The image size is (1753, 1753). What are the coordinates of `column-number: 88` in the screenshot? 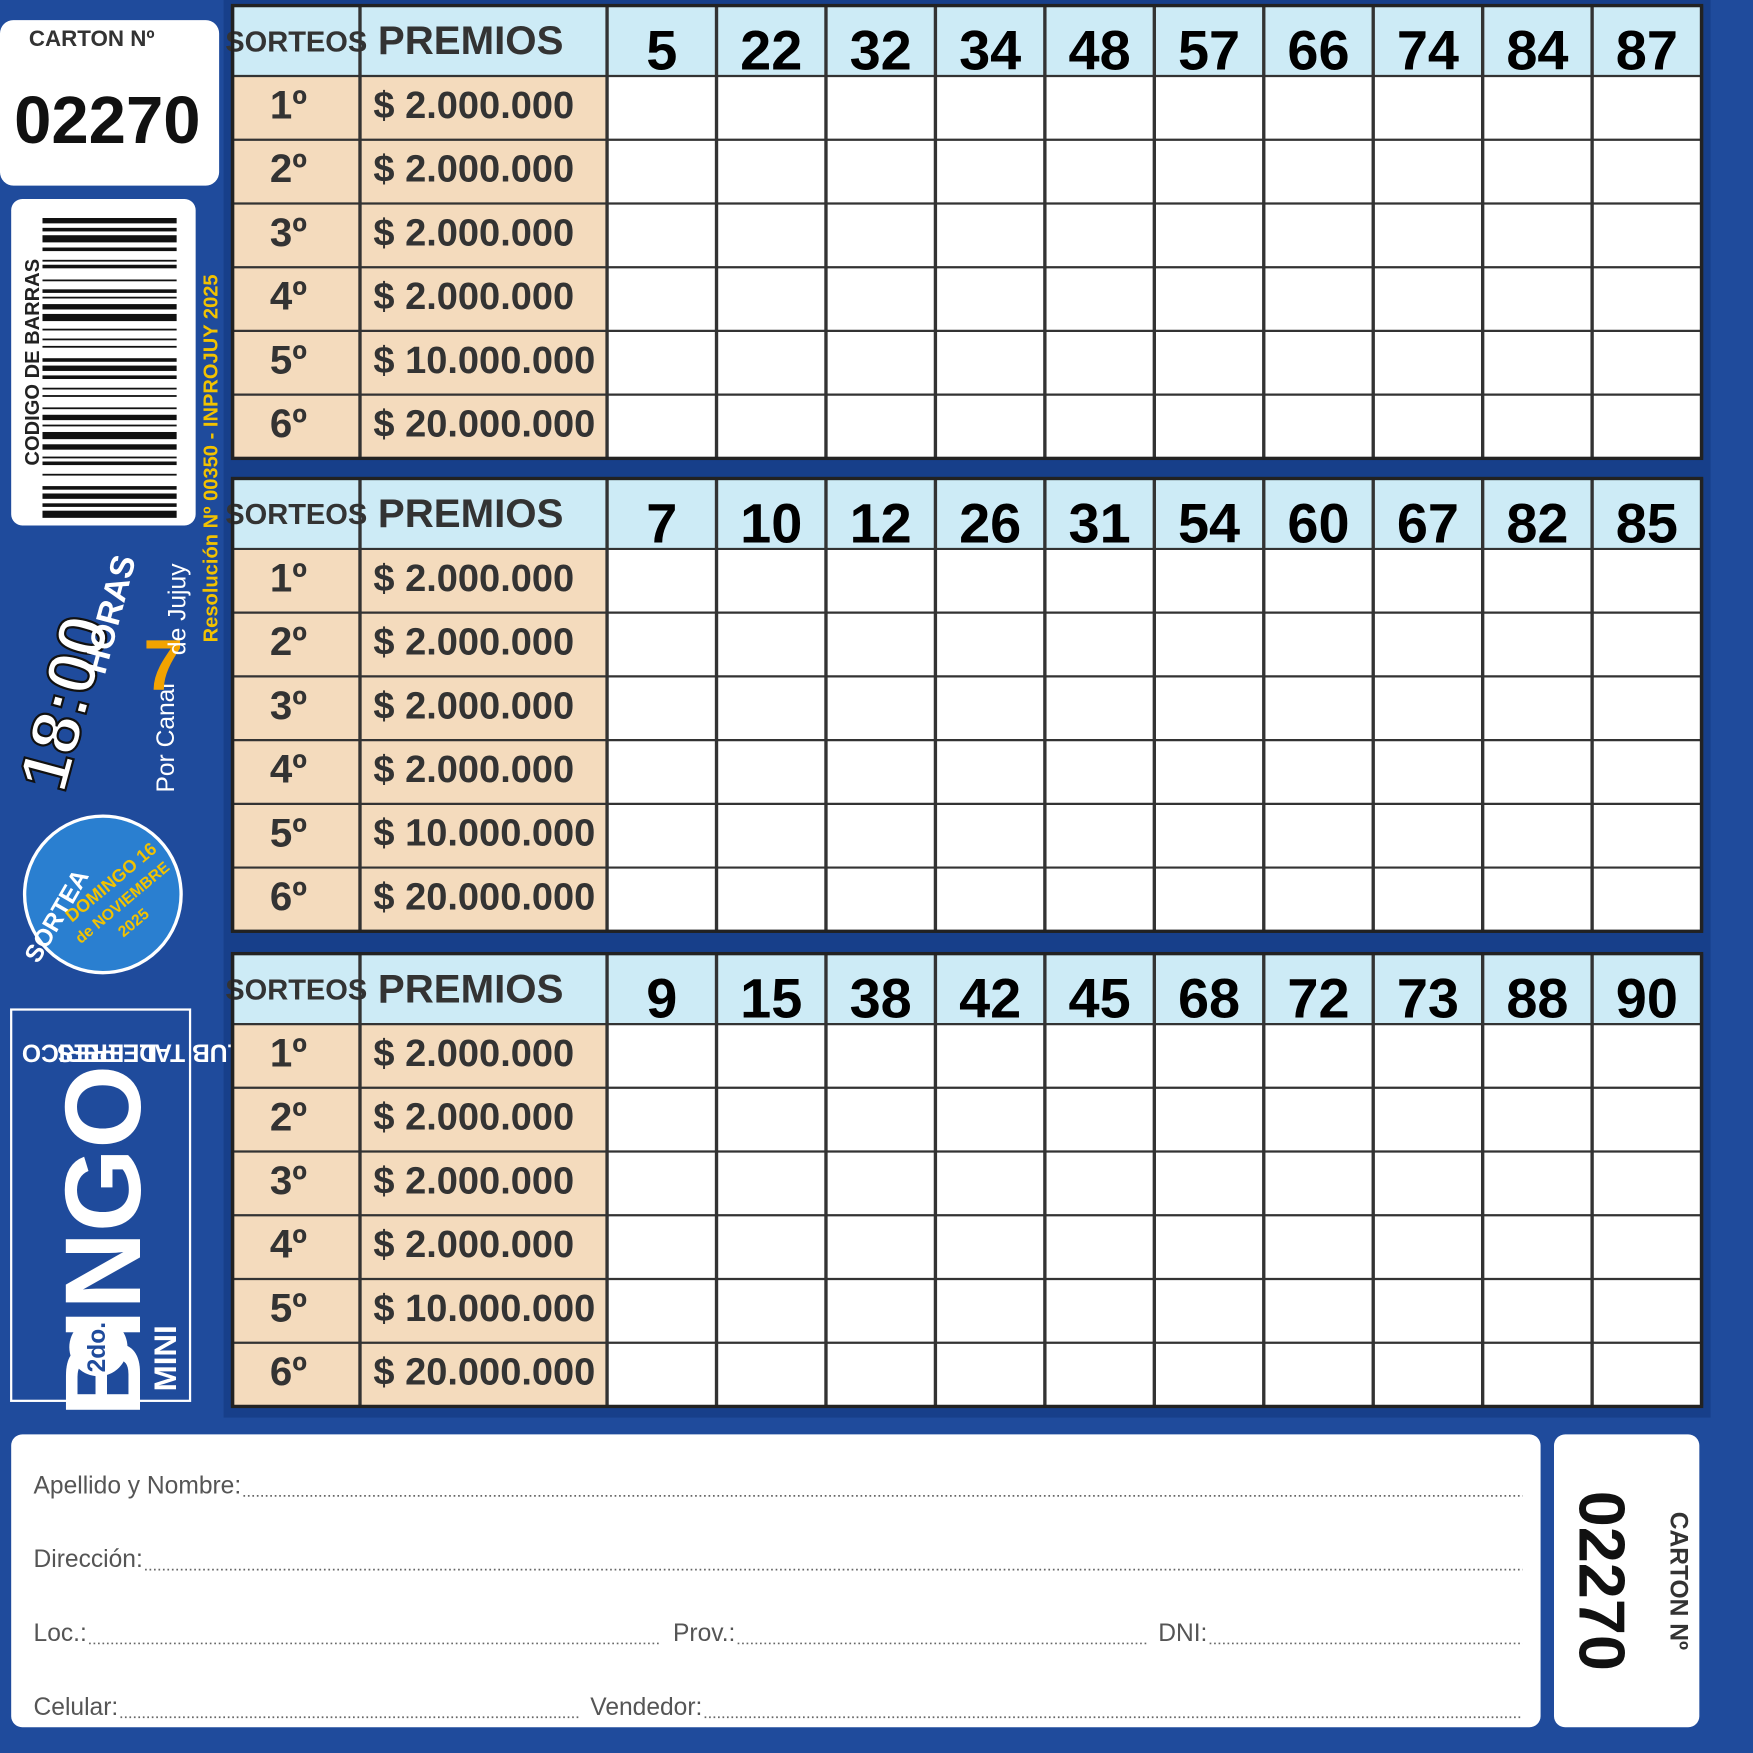 It's located at (1537, 998).